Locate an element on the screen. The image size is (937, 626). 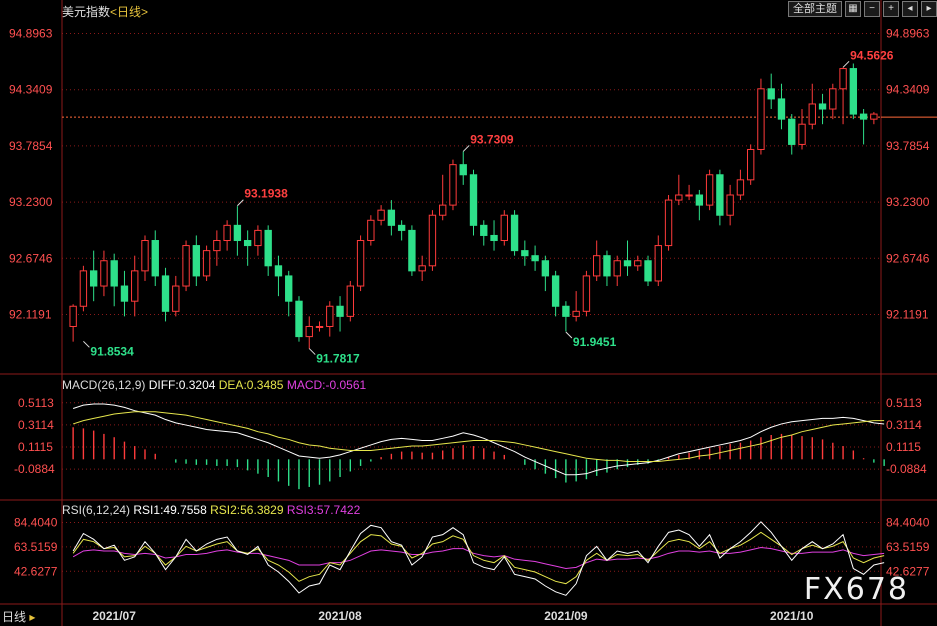
period-tag-label: 日线 is located at coordinates (14, 617).